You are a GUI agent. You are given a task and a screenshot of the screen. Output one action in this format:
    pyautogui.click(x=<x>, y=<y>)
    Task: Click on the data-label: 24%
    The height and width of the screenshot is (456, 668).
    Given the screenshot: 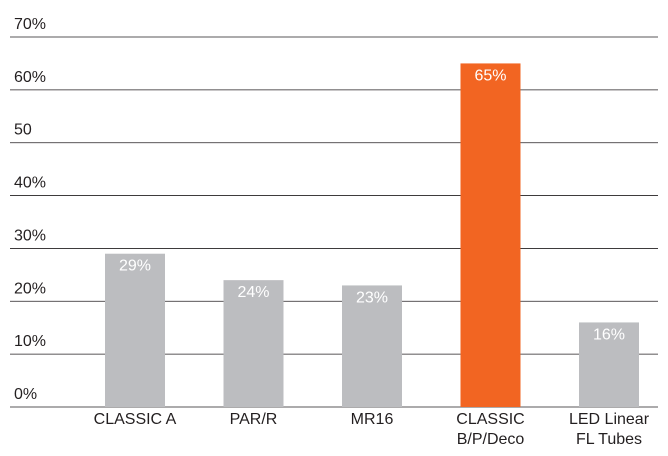 What is the action you would take?
    pyautogui.click(x=253, y=292)
    